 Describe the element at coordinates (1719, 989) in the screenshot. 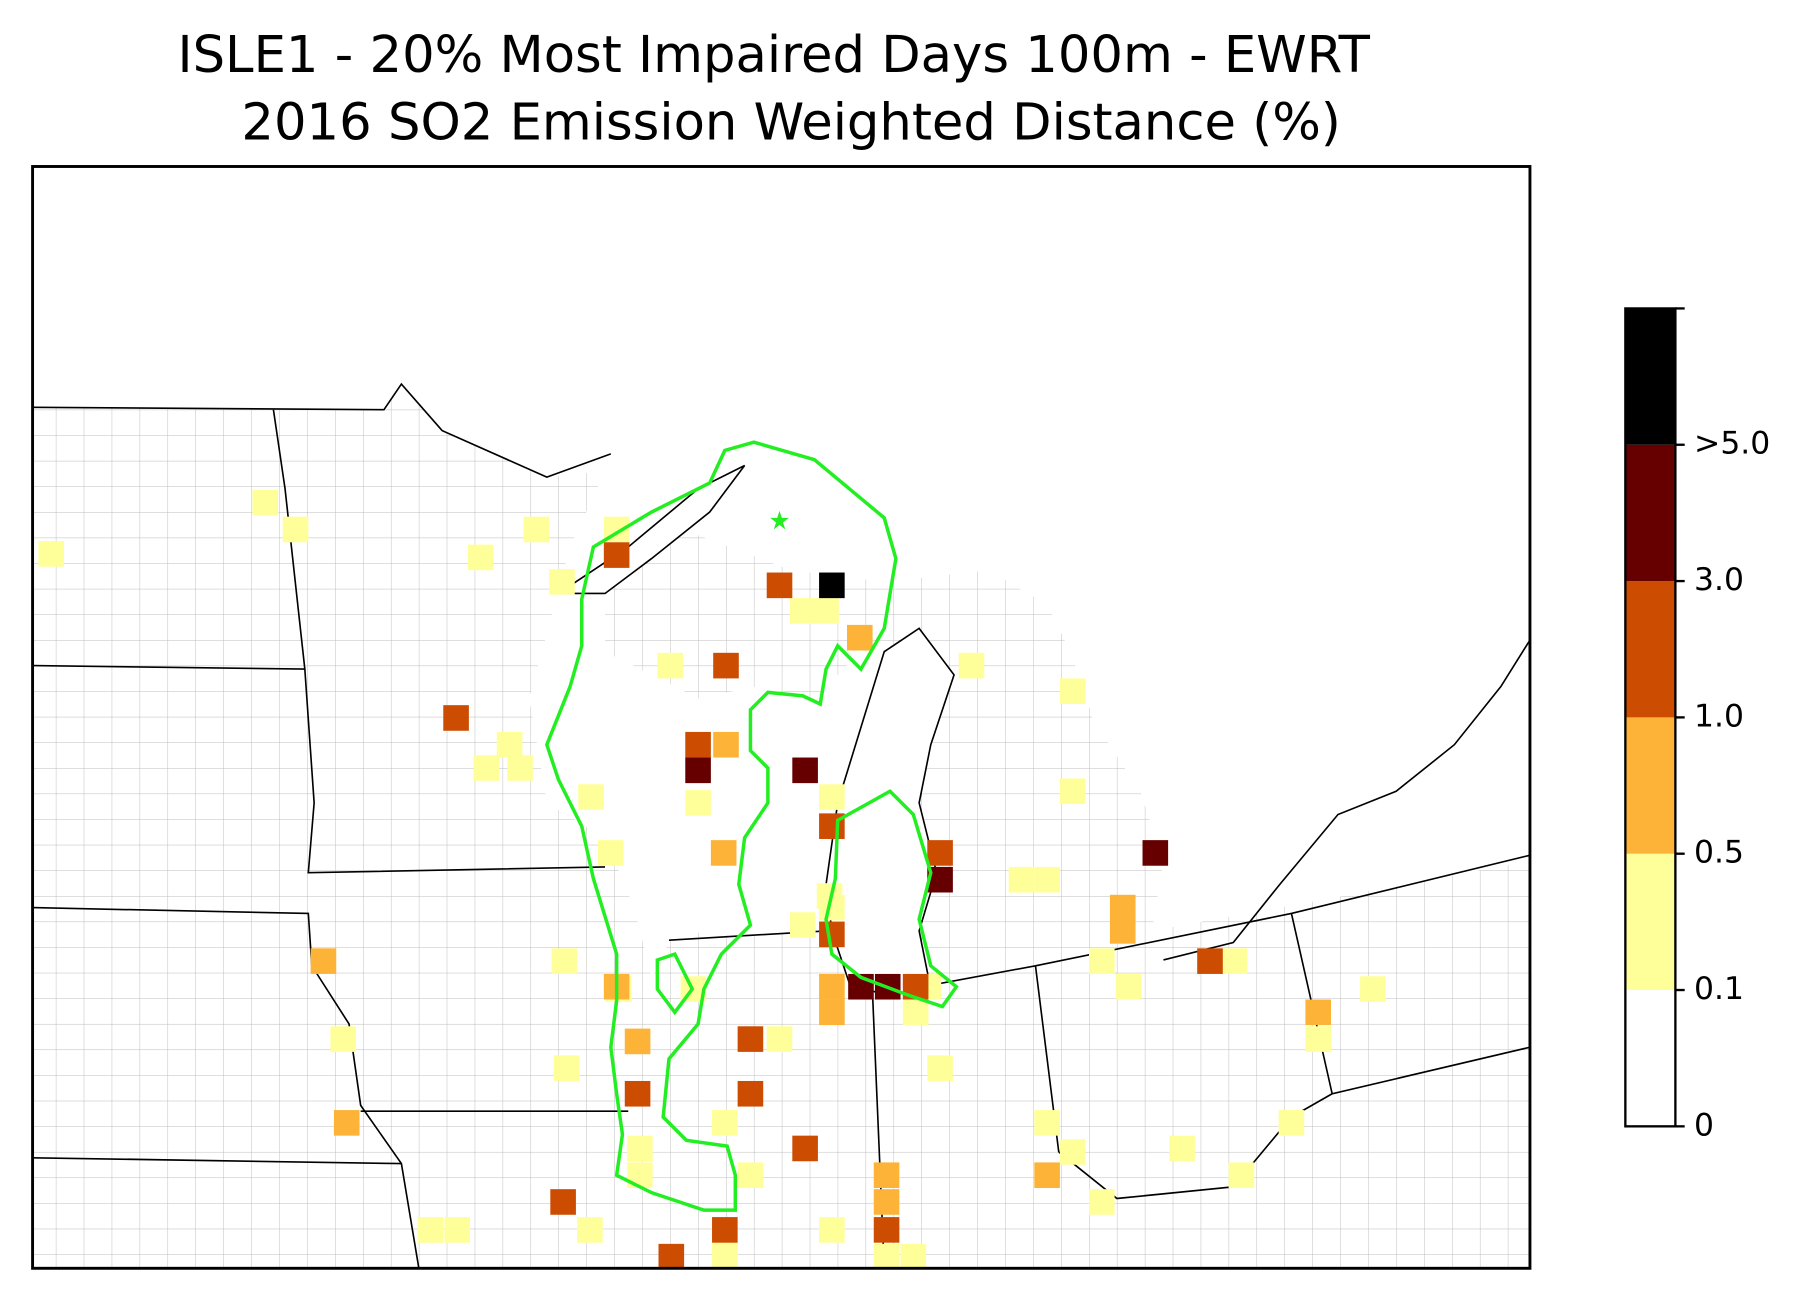

I see `colorbar-tick-label: 0.1` at that location.